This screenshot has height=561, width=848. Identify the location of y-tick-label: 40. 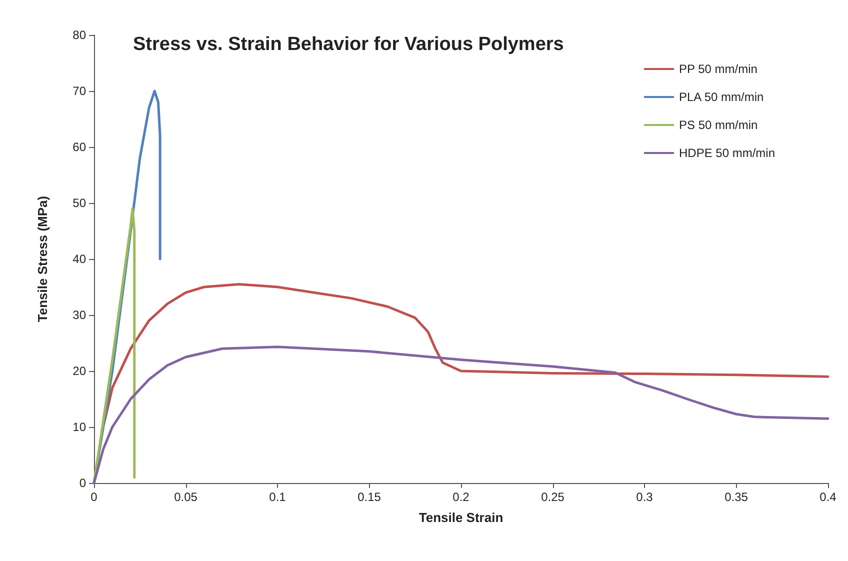
(79, 259).